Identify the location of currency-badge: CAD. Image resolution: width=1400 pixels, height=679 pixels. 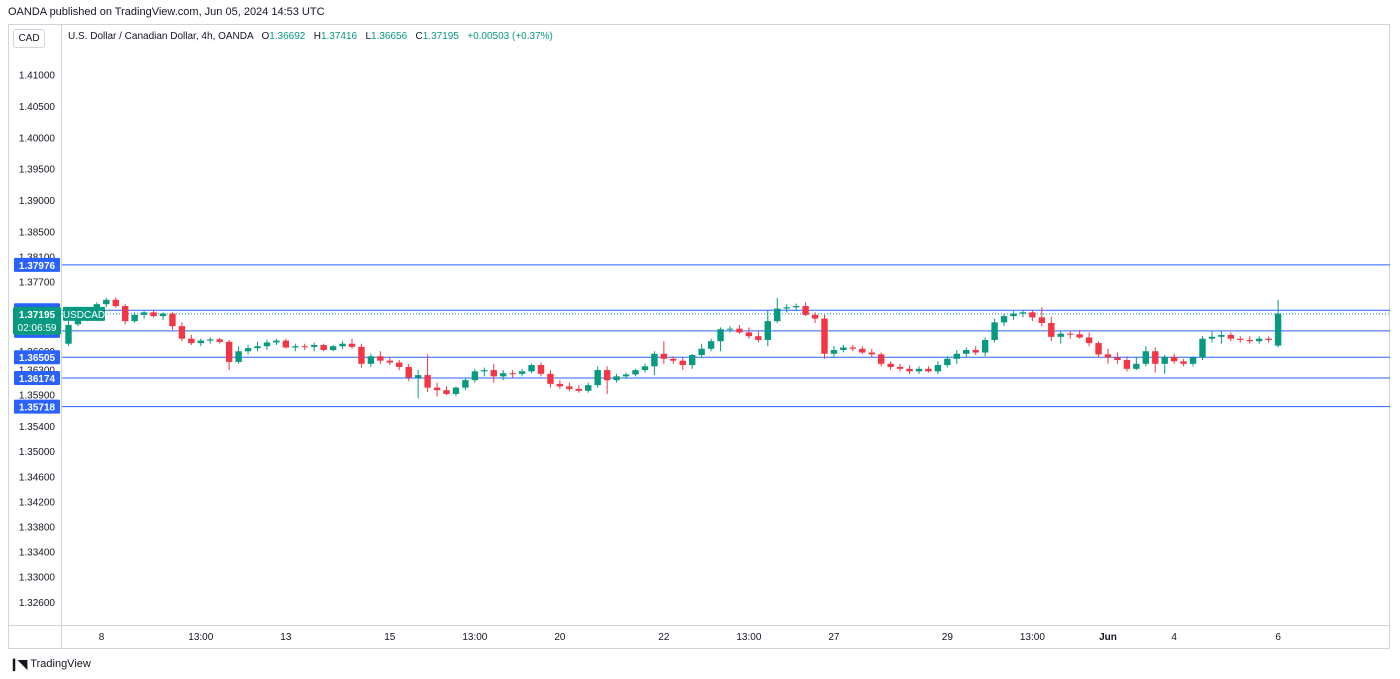
(29, 38).